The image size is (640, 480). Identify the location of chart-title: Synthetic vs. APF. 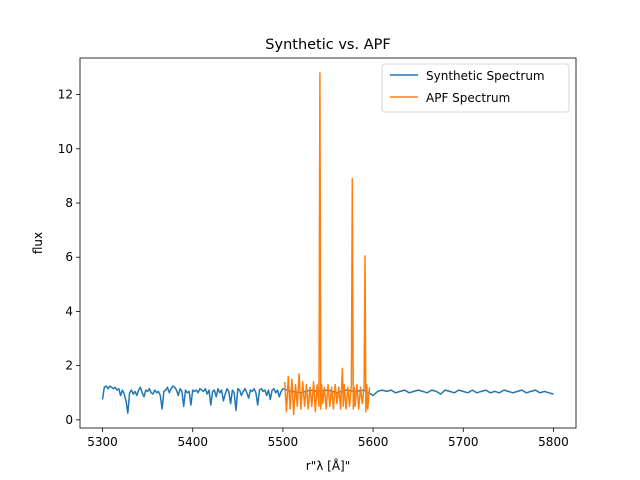
(327, 45).